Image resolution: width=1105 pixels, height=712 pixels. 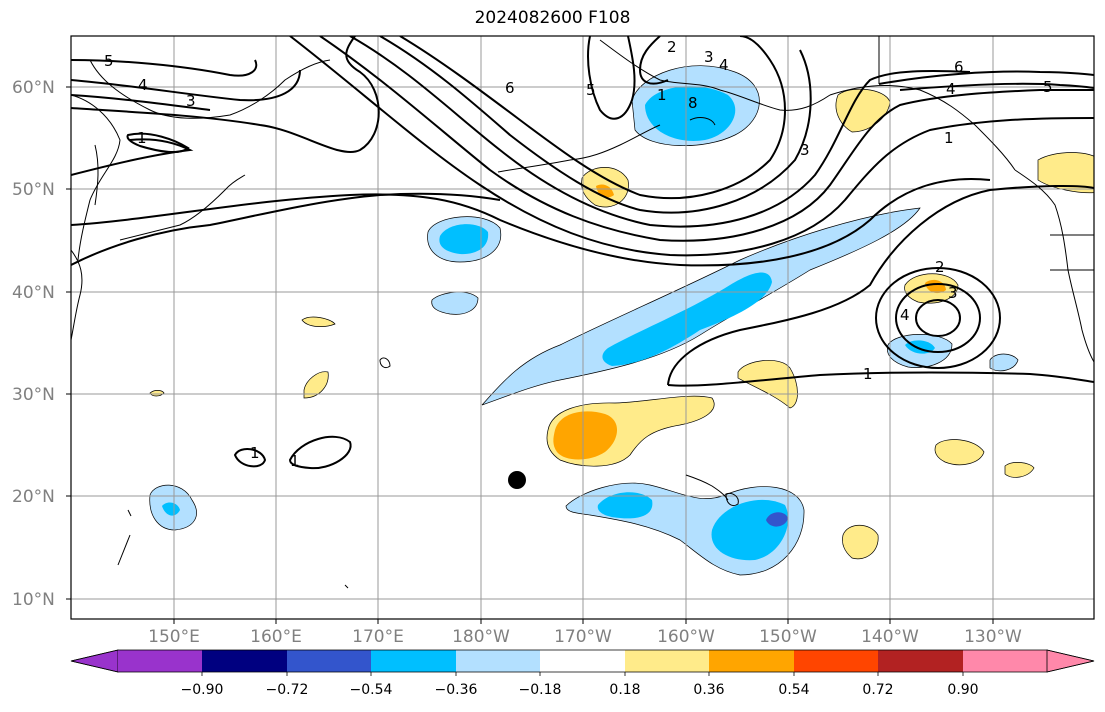 What do you see at coordinates (378, 637) in the screenshot?
I see `lon-label: 170°E` at bounding box center [378, 637].